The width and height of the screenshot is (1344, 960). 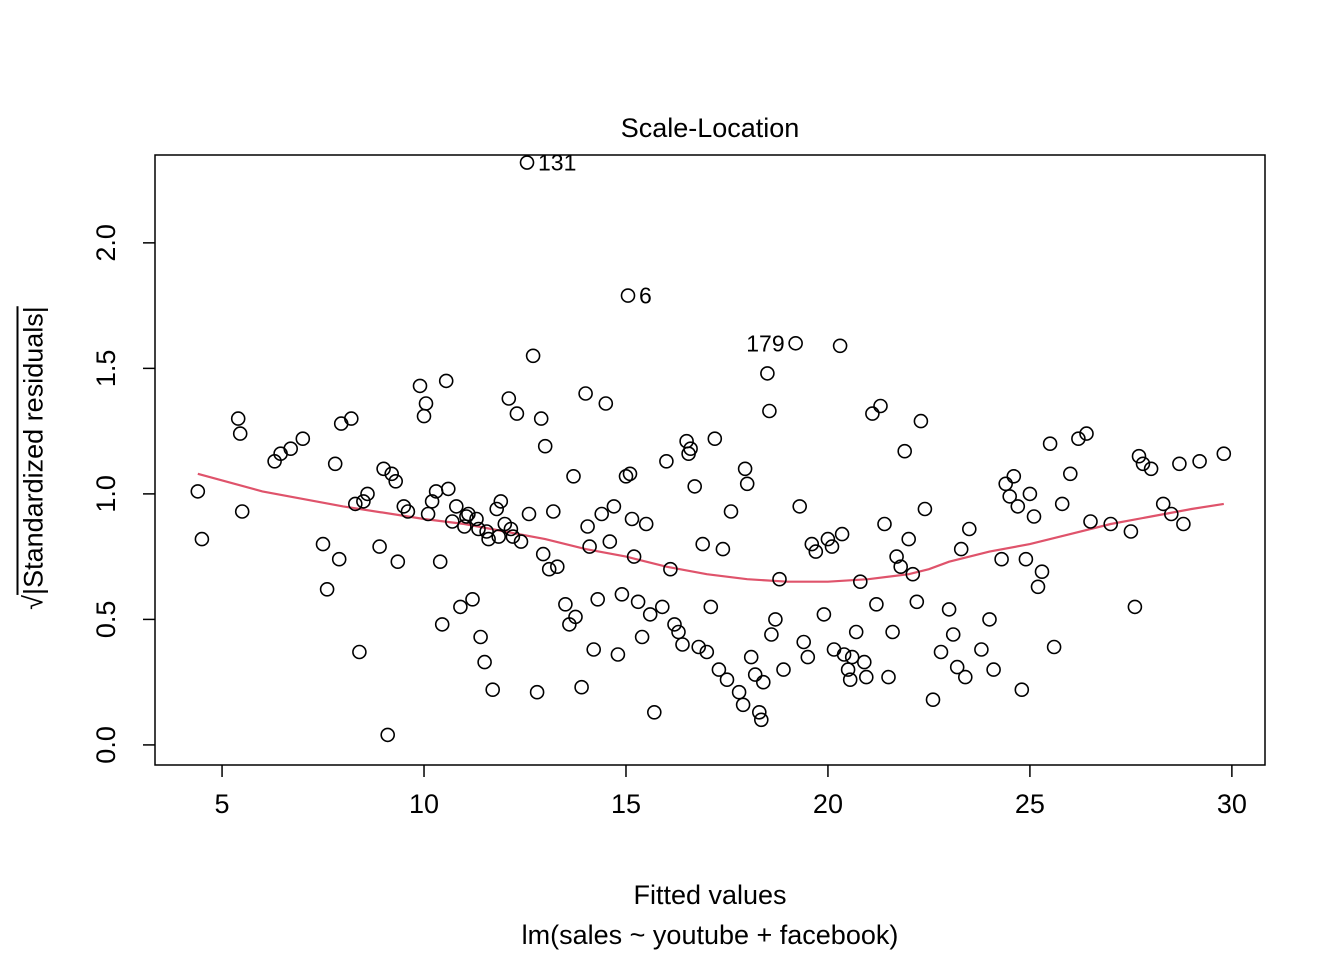 What do you see at coordinates (106, 745) in the screenshot?
I see `y-tick-label: 0.0` at bounding box center [106, 745].